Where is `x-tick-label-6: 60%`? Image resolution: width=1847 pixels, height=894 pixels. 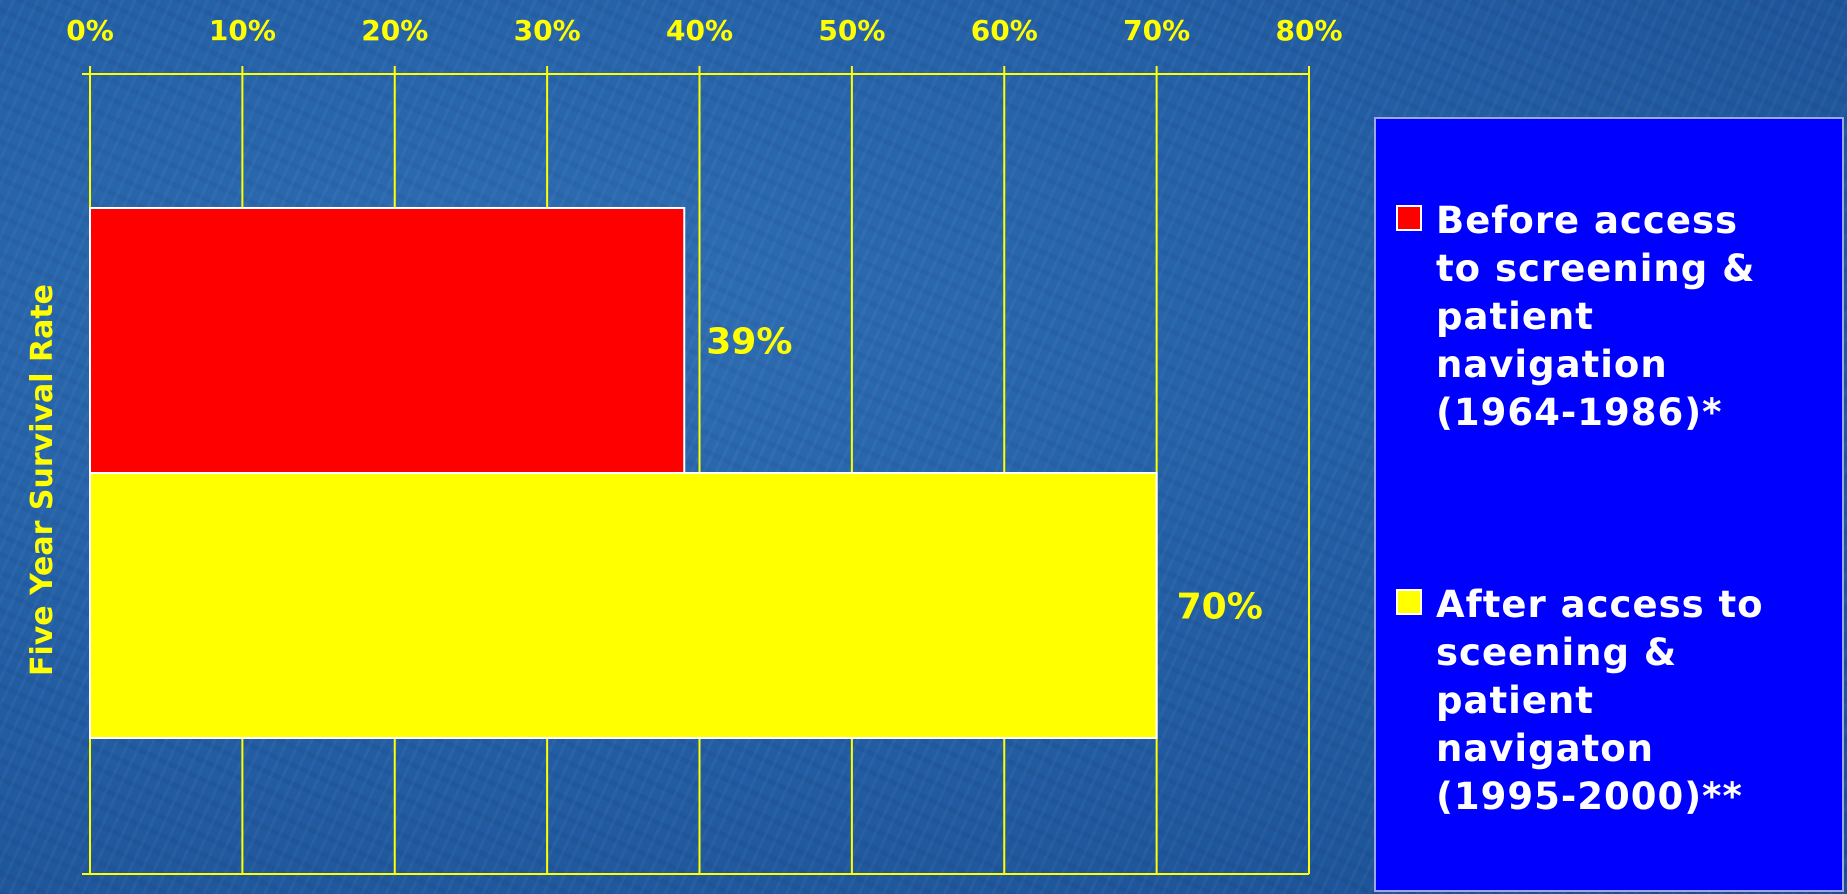 x-tick-label-6: 60% is located at coordinates (1004, 30).